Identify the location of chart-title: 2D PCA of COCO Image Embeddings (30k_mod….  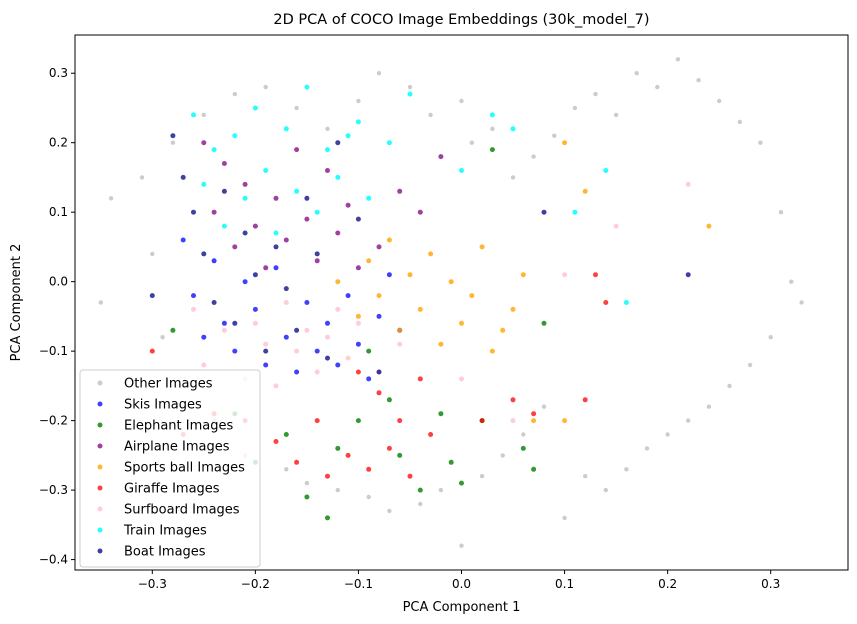
(461, 20).